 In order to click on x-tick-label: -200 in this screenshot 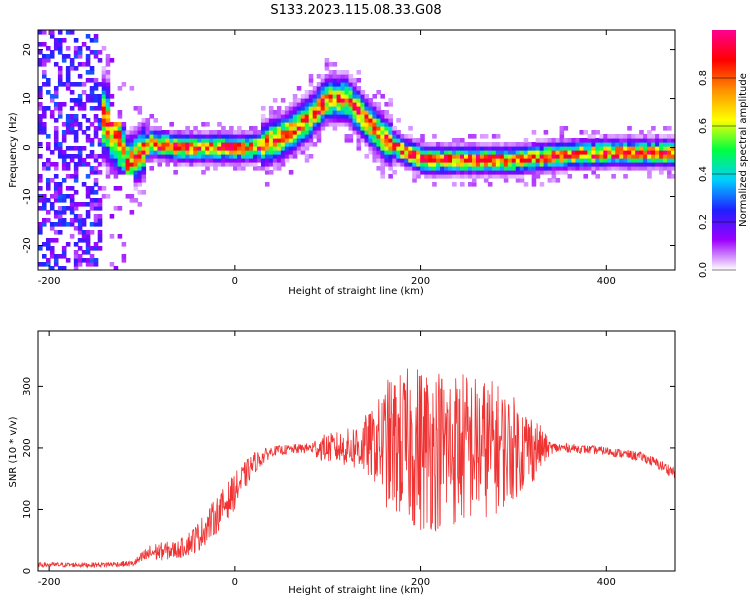, I will do `click(49, 281)`.